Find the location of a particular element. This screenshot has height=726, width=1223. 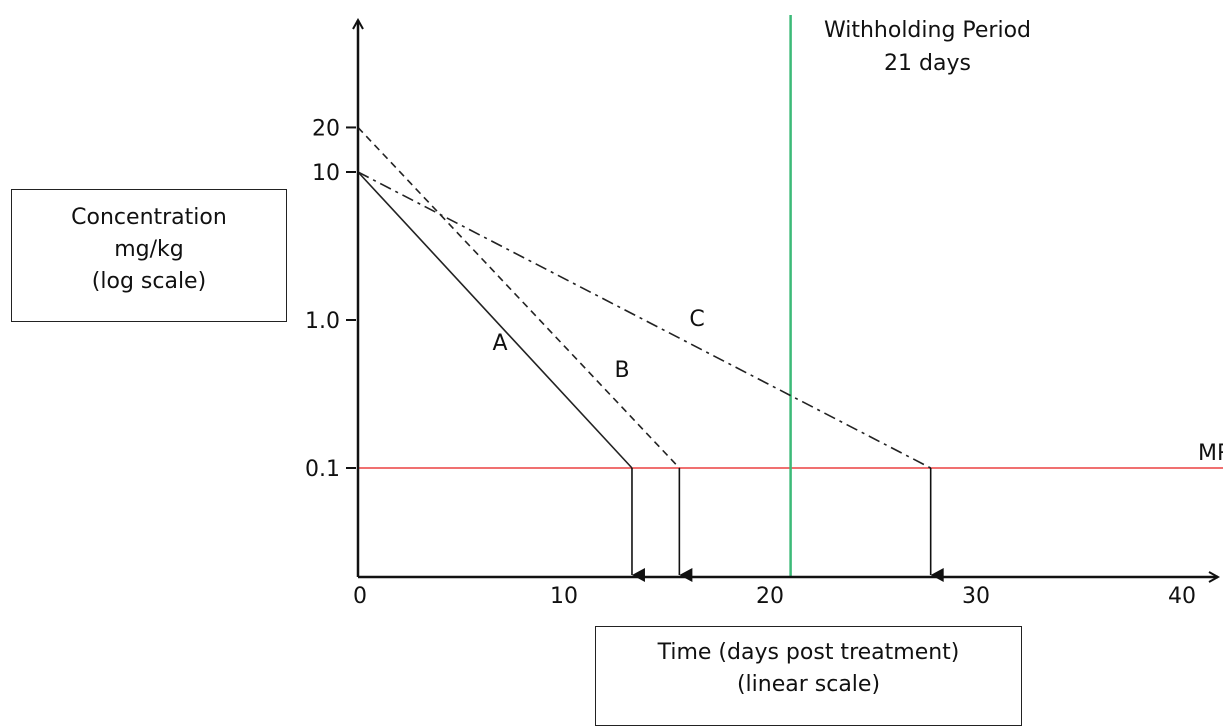

y-axis-label-line-3: (log scale) is located at coordinates (149, 281).